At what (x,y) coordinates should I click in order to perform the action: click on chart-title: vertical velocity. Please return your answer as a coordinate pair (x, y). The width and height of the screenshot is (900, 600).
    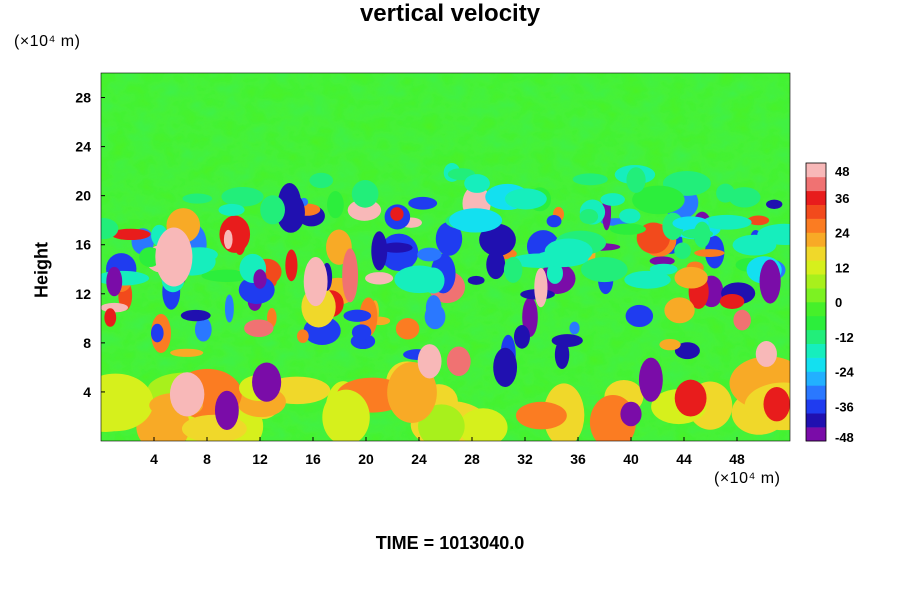
    Looking at the image, I should click on (450, 13).